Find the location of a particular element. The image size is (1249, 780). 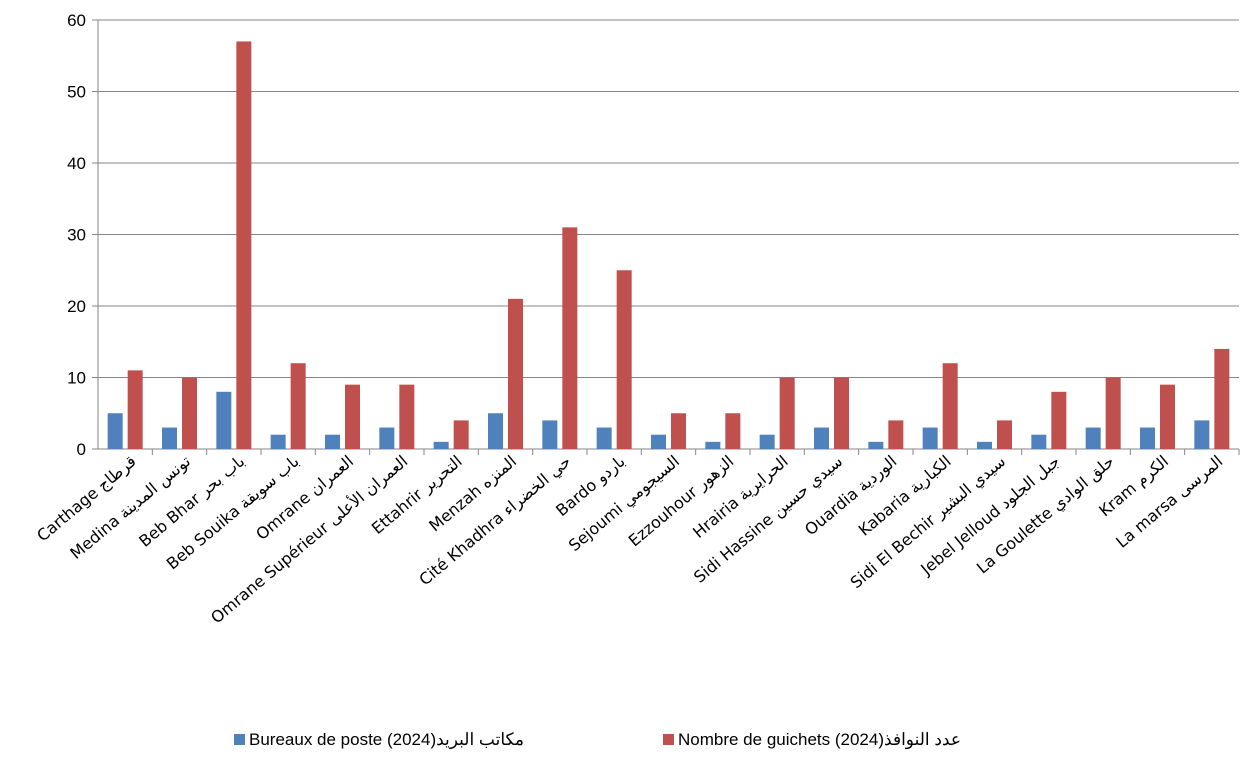

legend-swatch-guichets is located at coordinates (668, 739).